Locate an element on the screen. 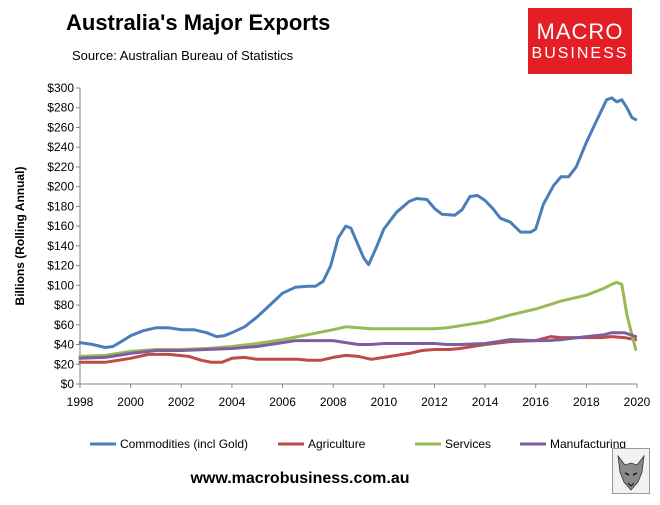 This screenshot has width=660, height=505. wolf-logo-icon is located at coordinates (631, 471).